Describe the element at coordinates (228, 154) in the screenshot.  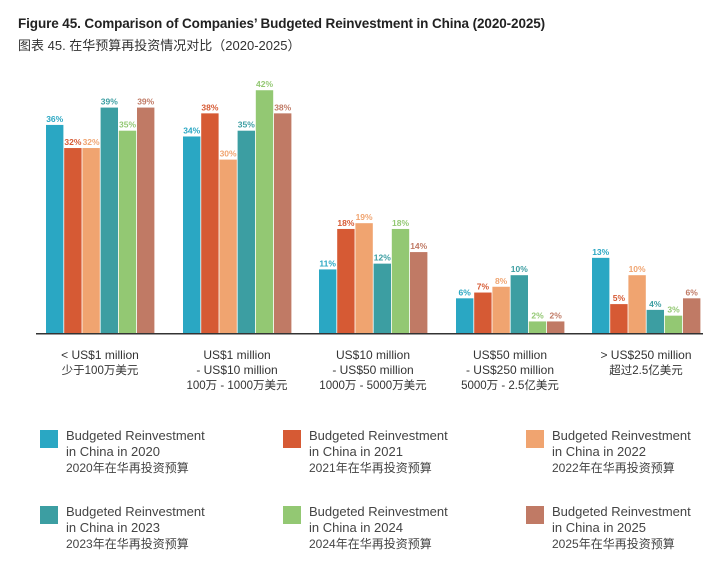
I see `data-label: 30%` at that location.